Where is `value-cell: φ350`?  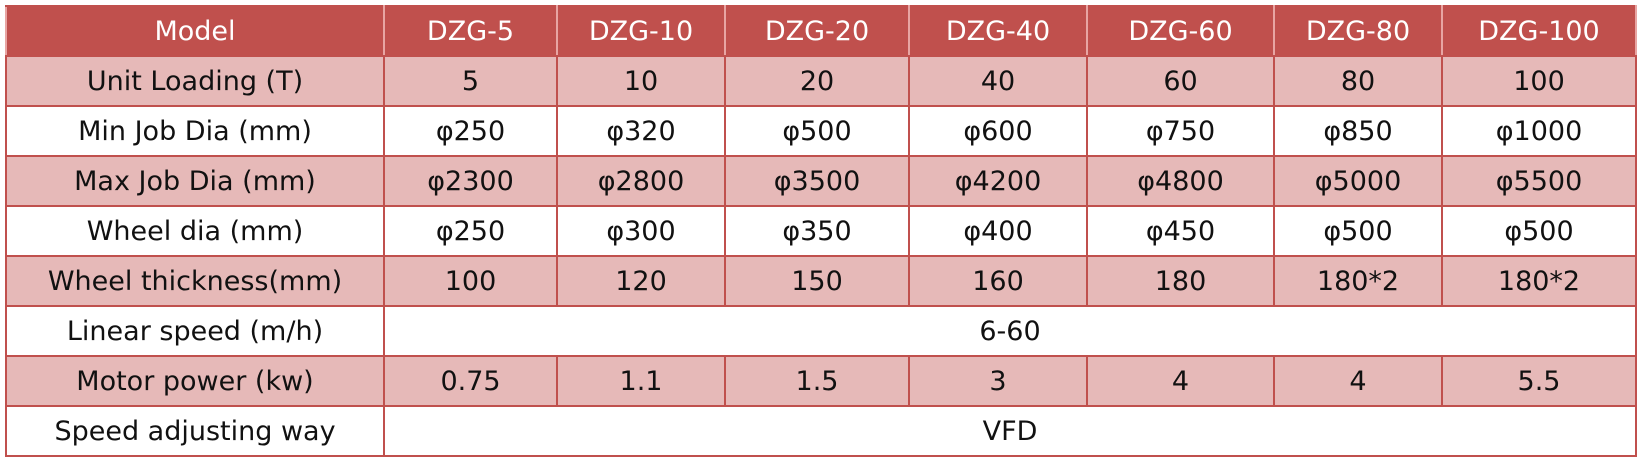 value-cell: φ350 is located at coordinates (817, 231).